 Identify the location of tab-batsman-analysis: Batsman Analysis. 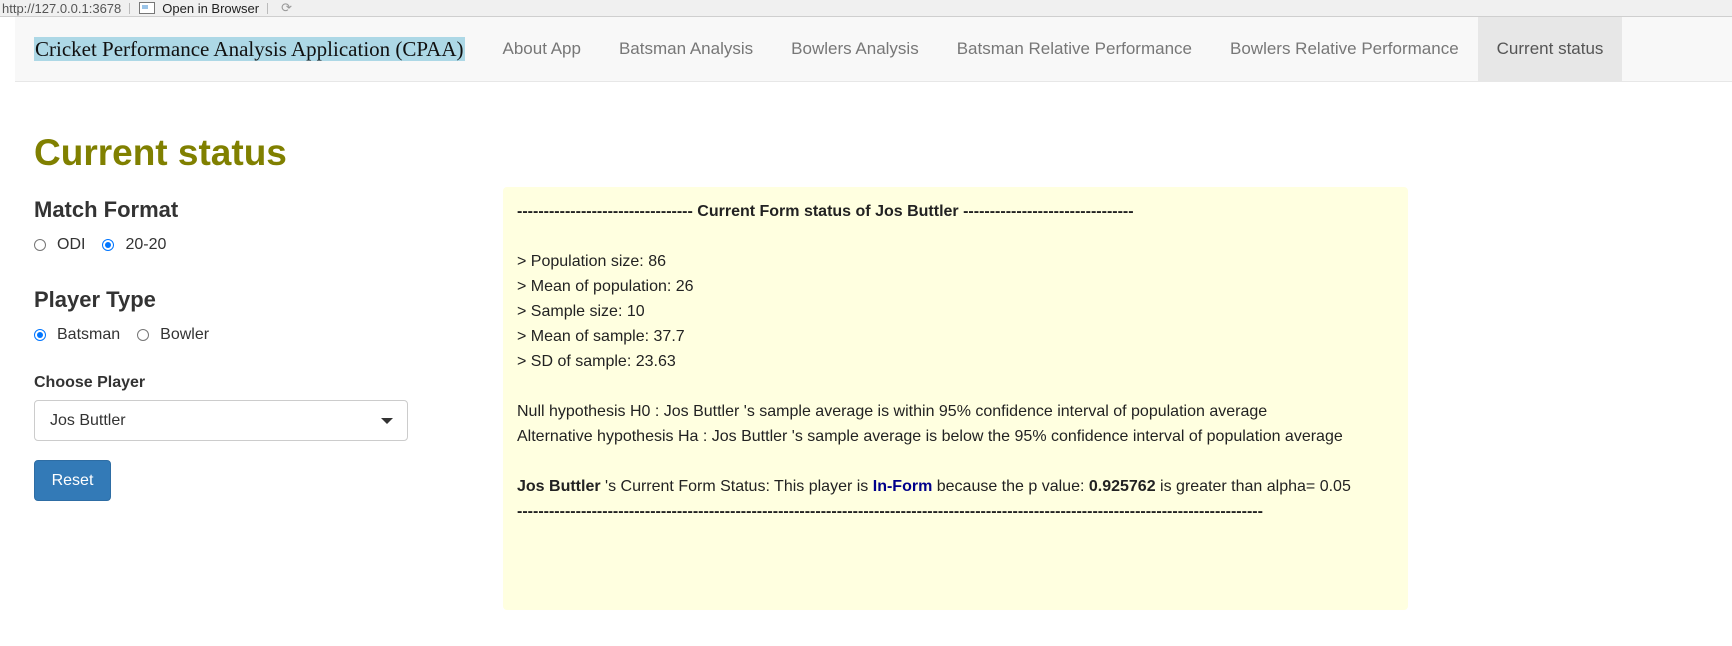
(686, 48).